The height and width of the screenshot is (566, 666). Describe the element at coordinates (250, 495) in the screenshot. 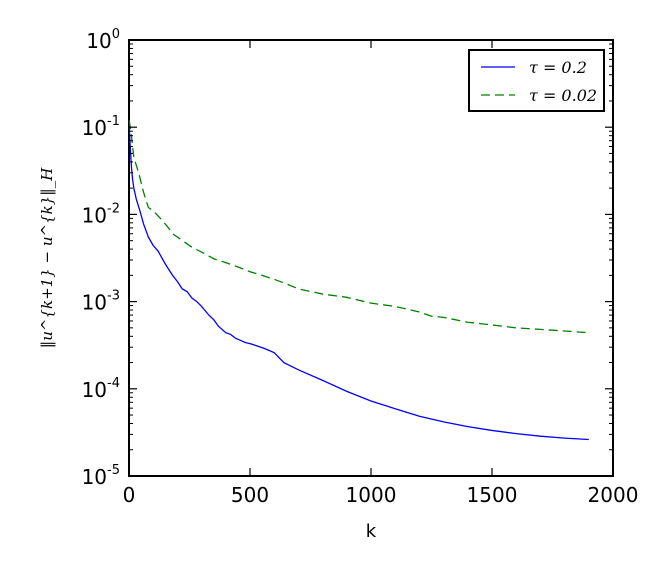

I see `x-tick-label: 500` at that location.